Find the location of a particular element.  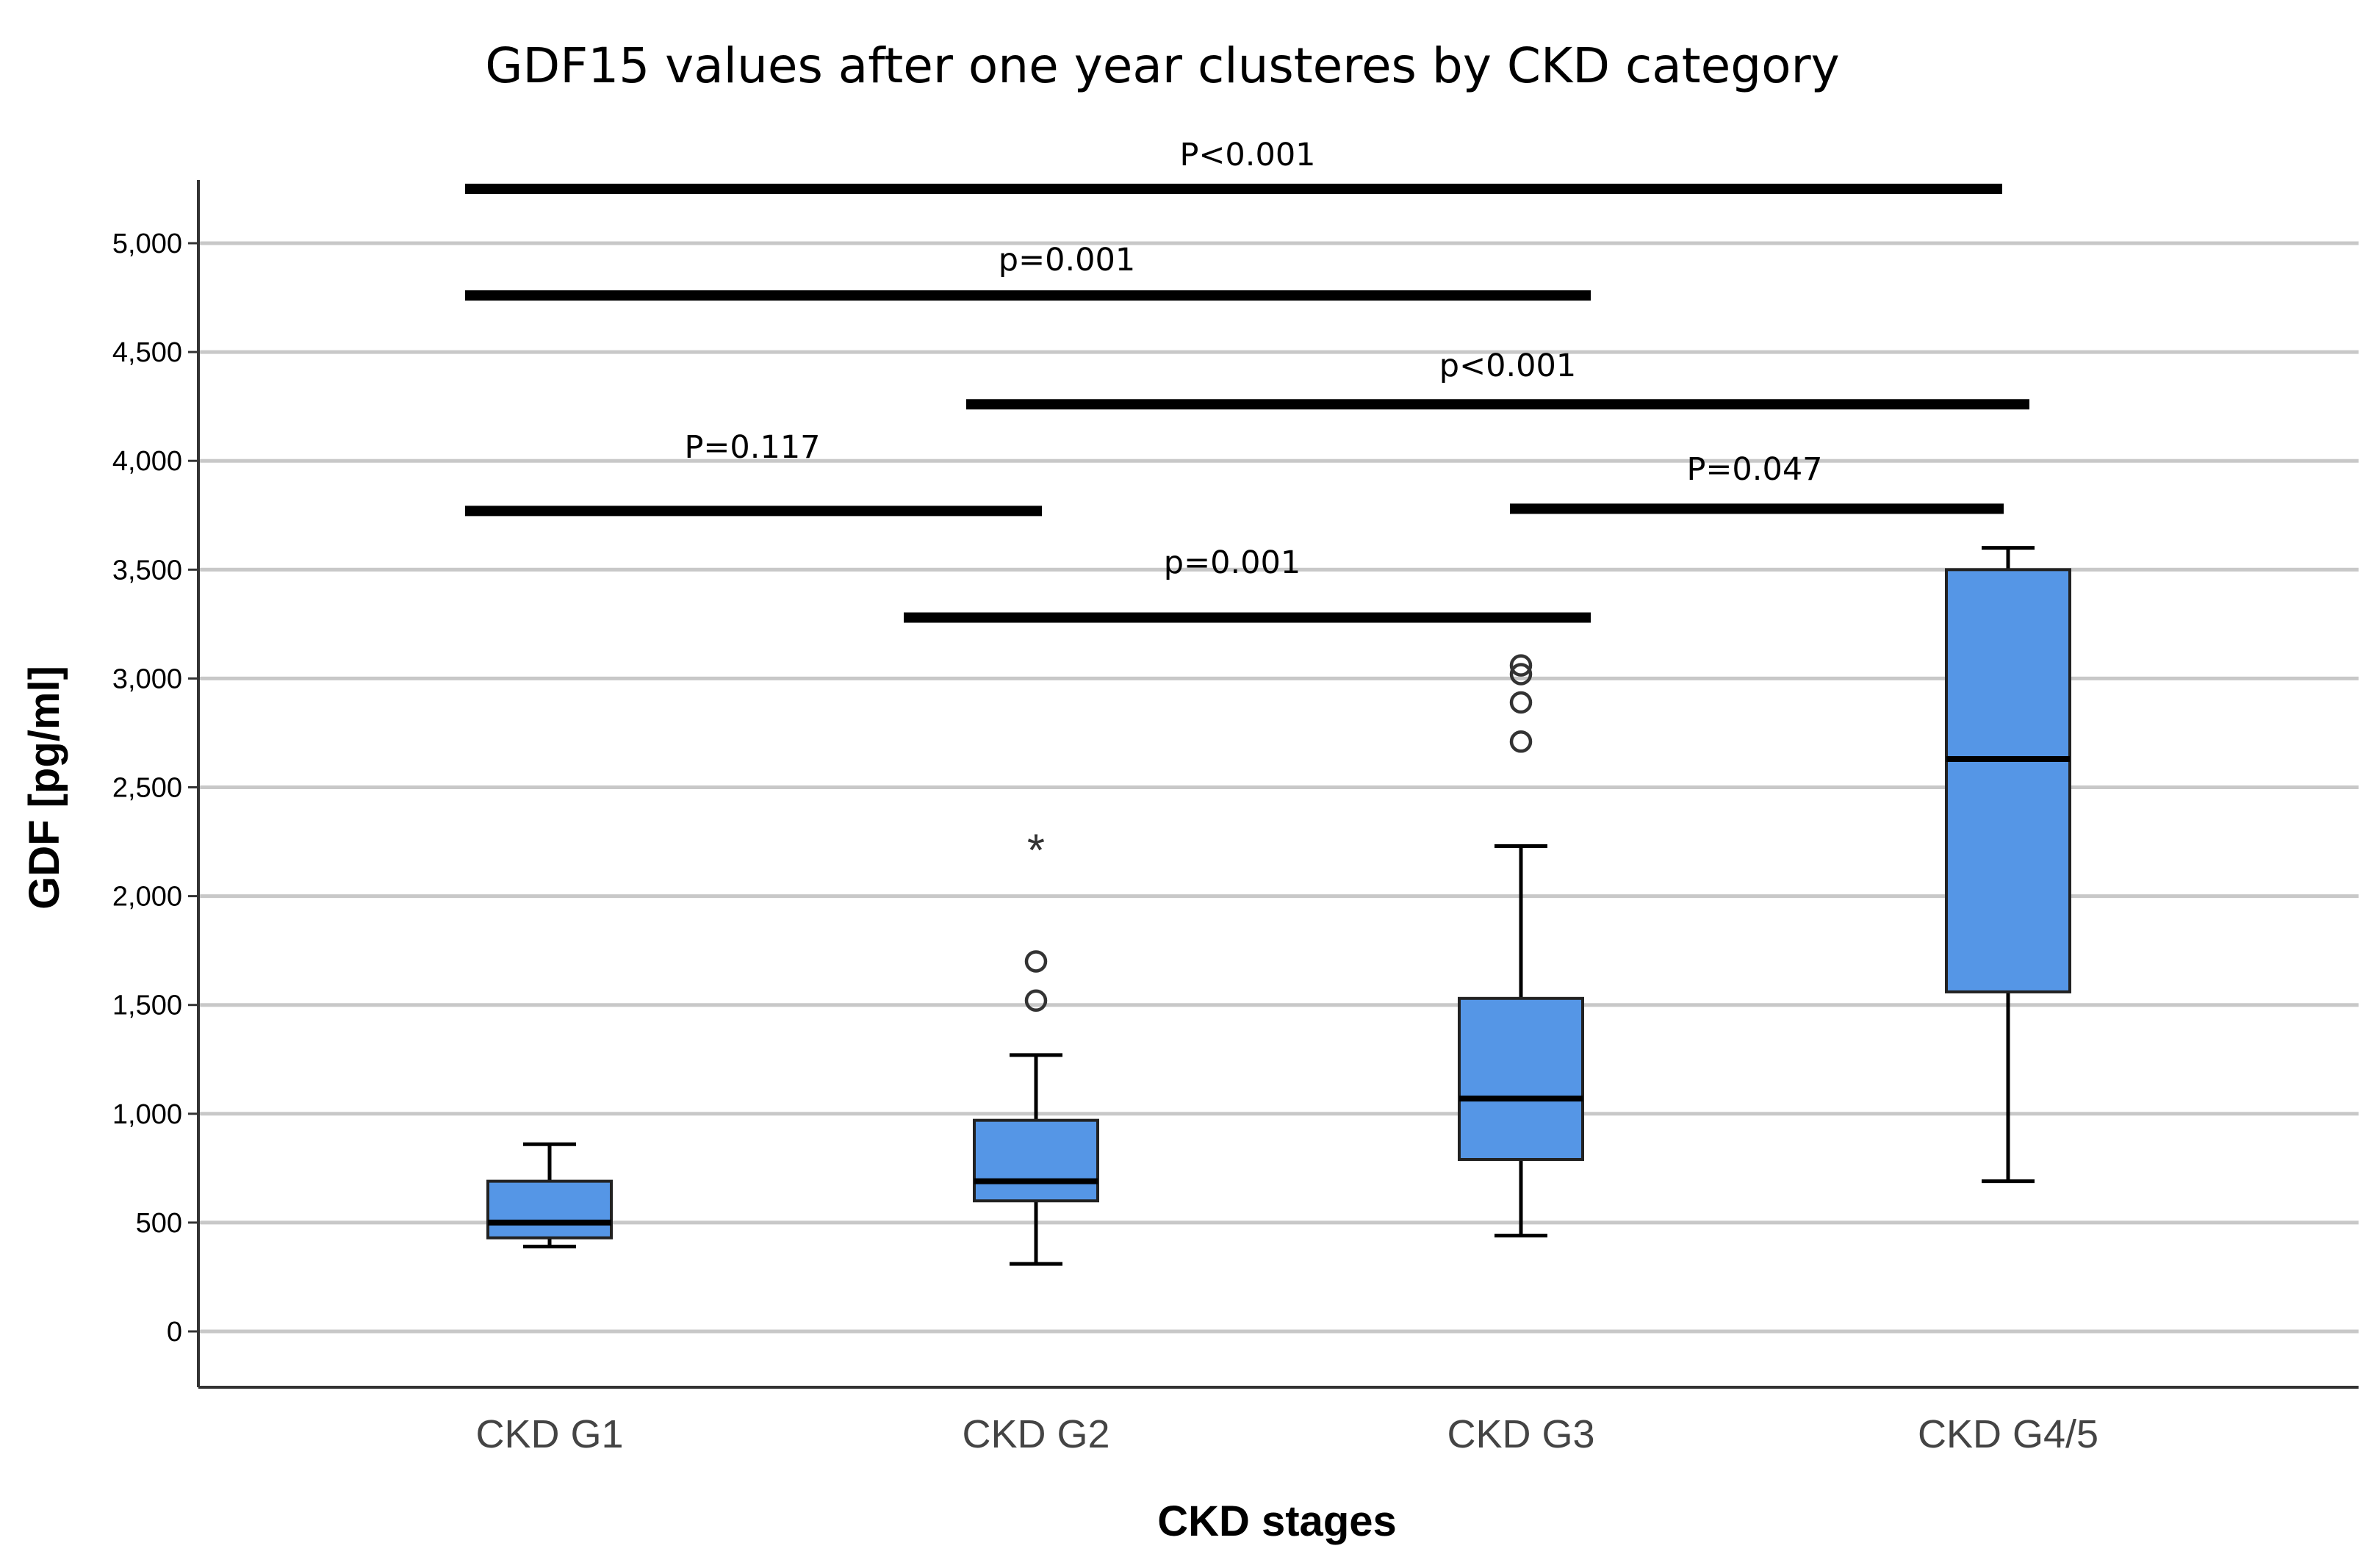

x-tick-label: CKD G4/5 is located at coordinates (2008, 1434).